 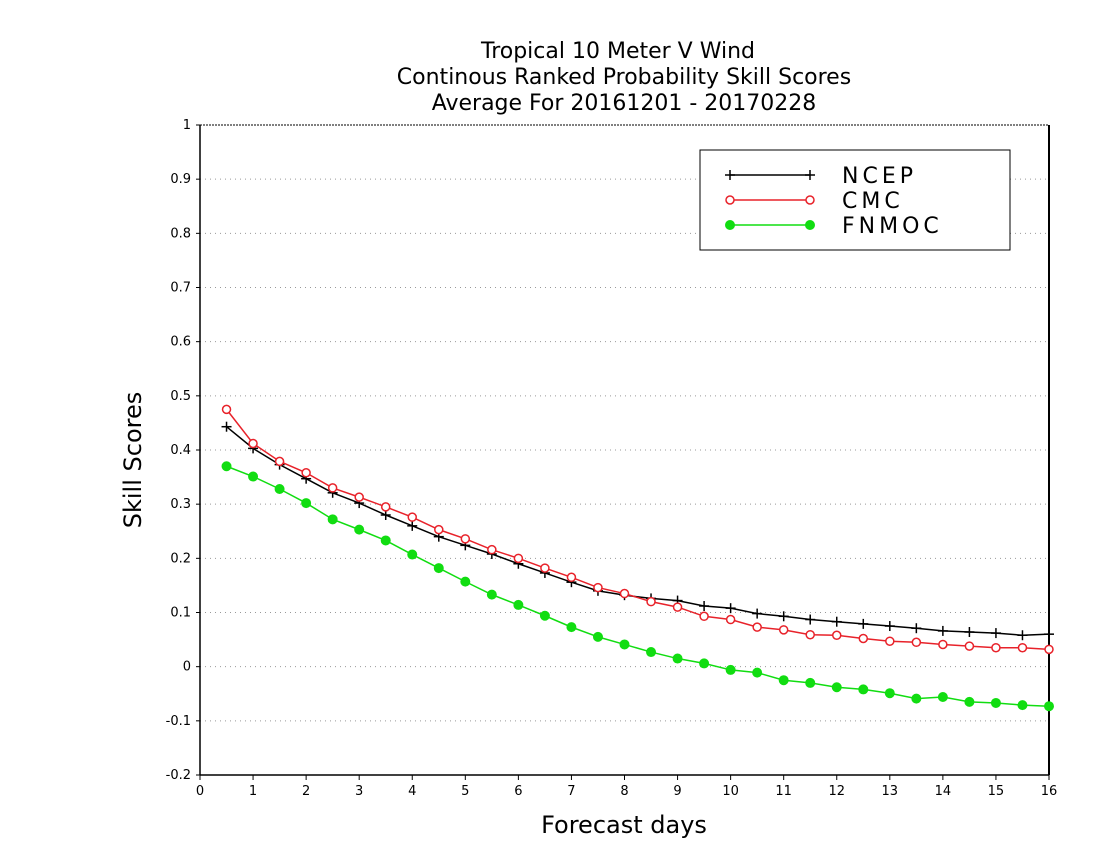 I want to click on x-tick-label: 1, so click(x=253, y=791).